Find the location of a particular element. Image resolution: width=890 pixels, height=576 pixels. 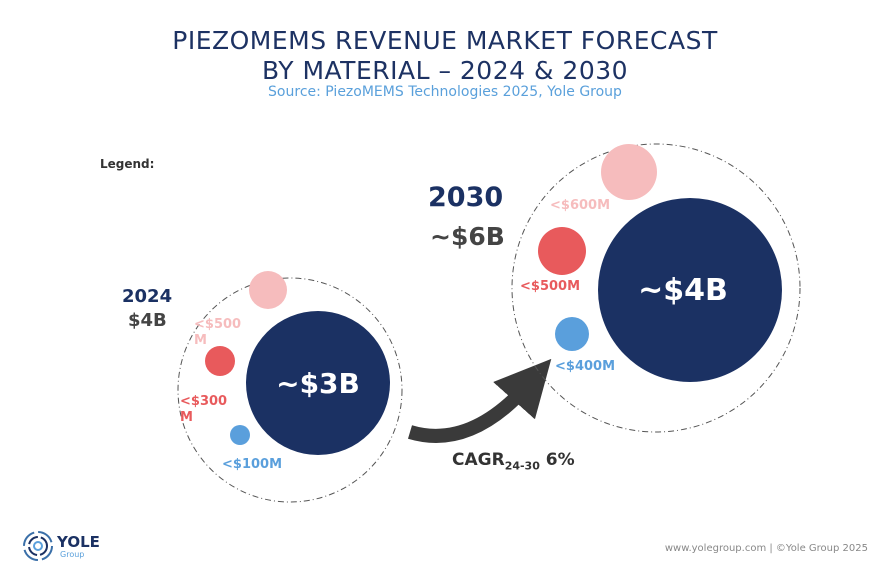

year-2024: 2024 is located at coordinates (147, 296).